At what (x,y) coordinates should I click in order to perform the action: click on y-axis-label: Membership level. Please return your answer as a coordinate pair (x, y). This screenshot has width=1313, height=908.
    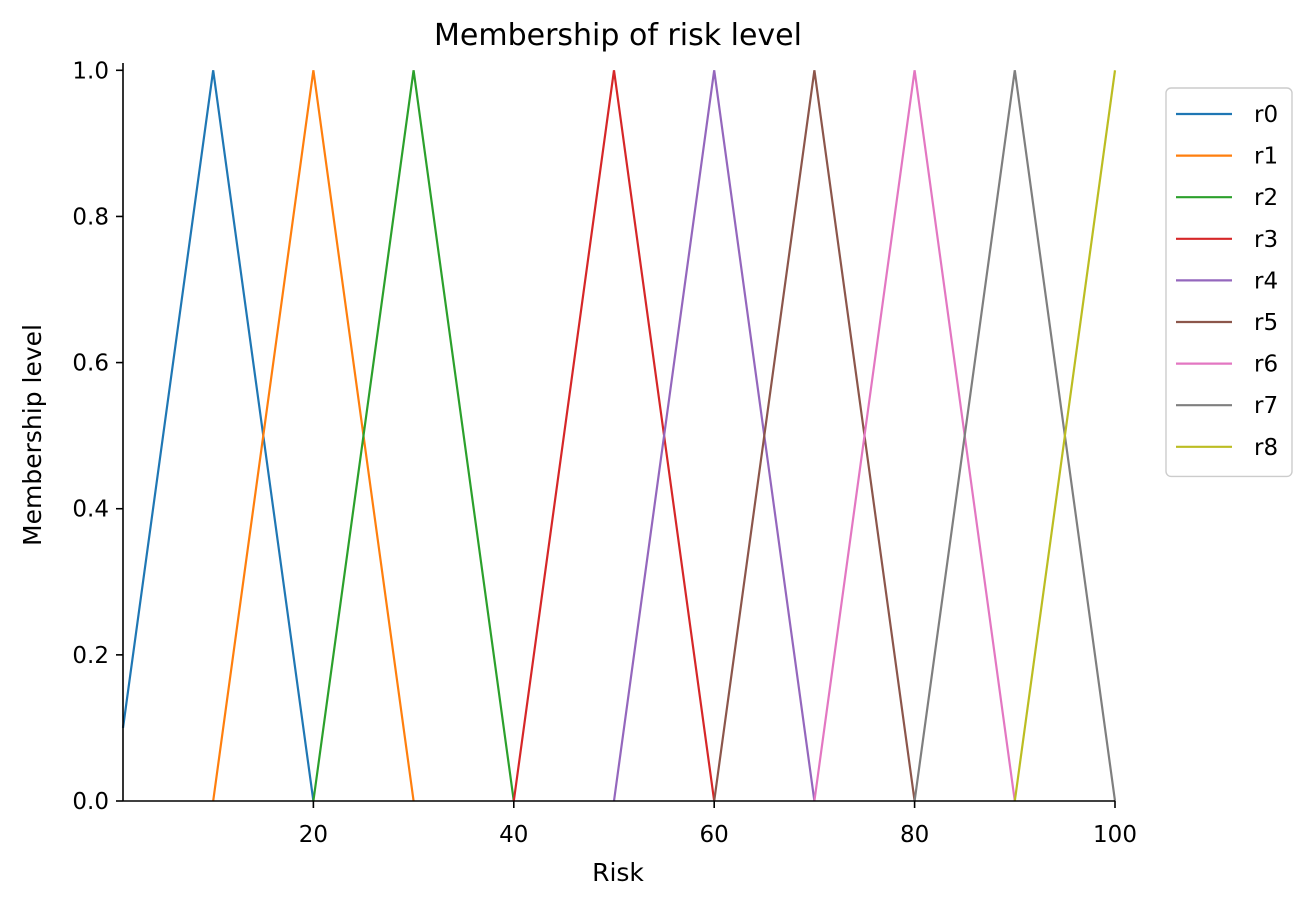
    Looking at the image, I should click on (32, 435).